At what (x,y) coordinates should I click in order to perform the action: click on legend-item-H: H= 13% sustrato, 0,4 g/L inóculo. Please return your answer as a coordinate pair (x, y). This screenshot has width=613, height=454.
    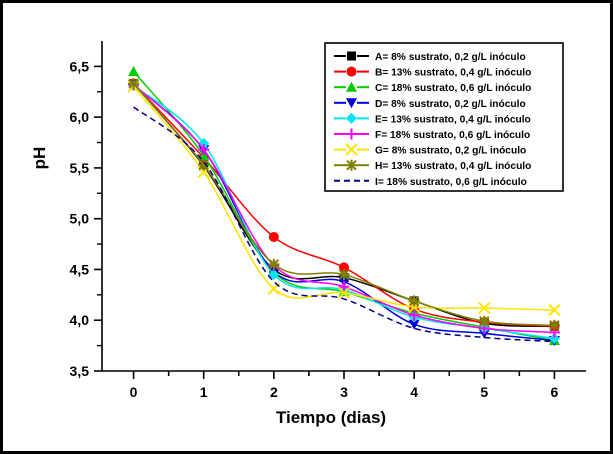
    Looking at the image, I should click on (432, 166).